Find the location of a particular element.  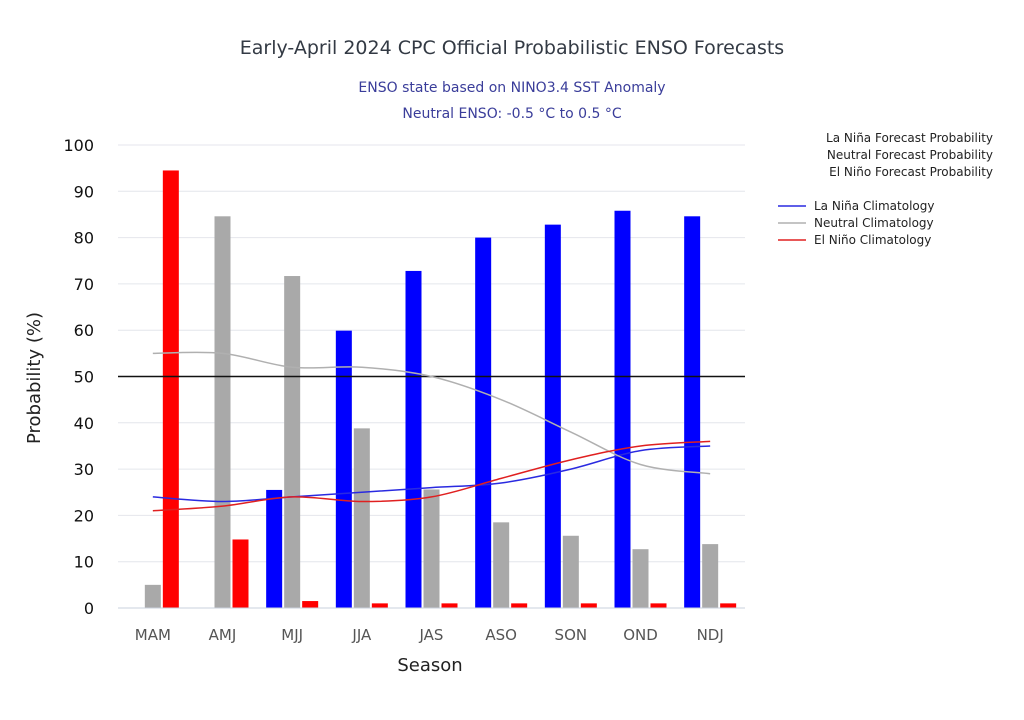

legend-entry-el-nino-forecast-probability: El Niño Forecast Probability is located at coordinates (911, 172).